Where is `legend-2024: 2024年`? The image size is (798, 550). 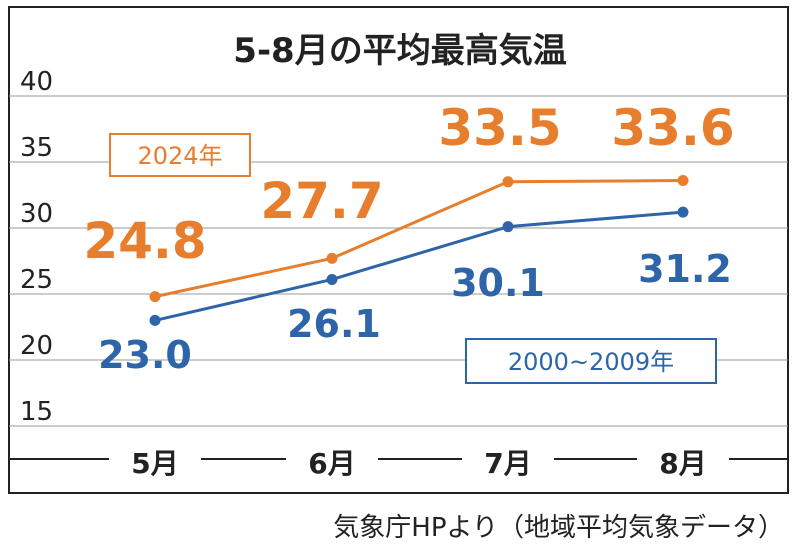 legend-2024: 2024年 is located at coordinates (180, 155).